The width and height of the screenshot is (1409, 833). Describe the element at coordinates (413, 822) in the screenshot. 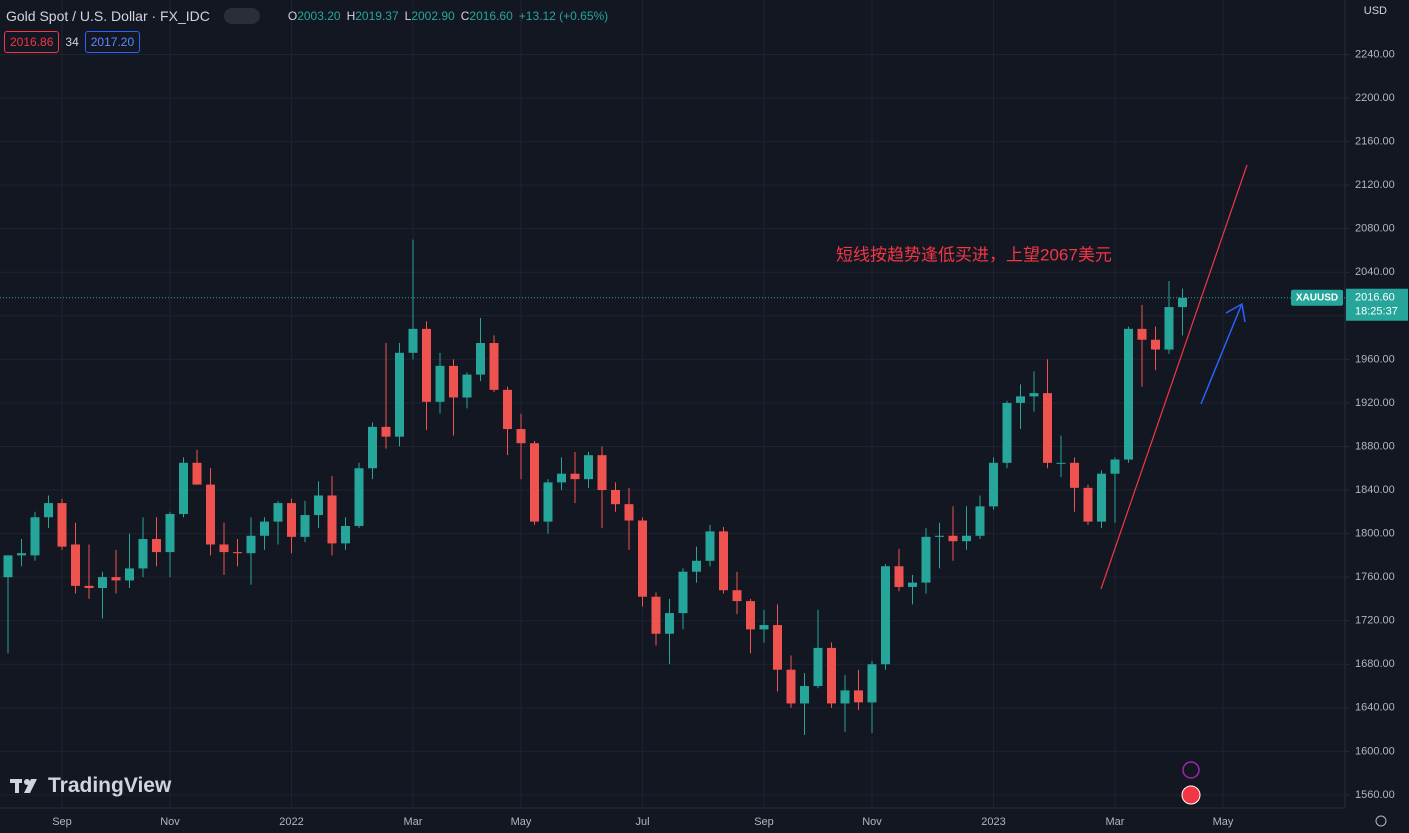

I see `x-tick-label: Mar` at that location.